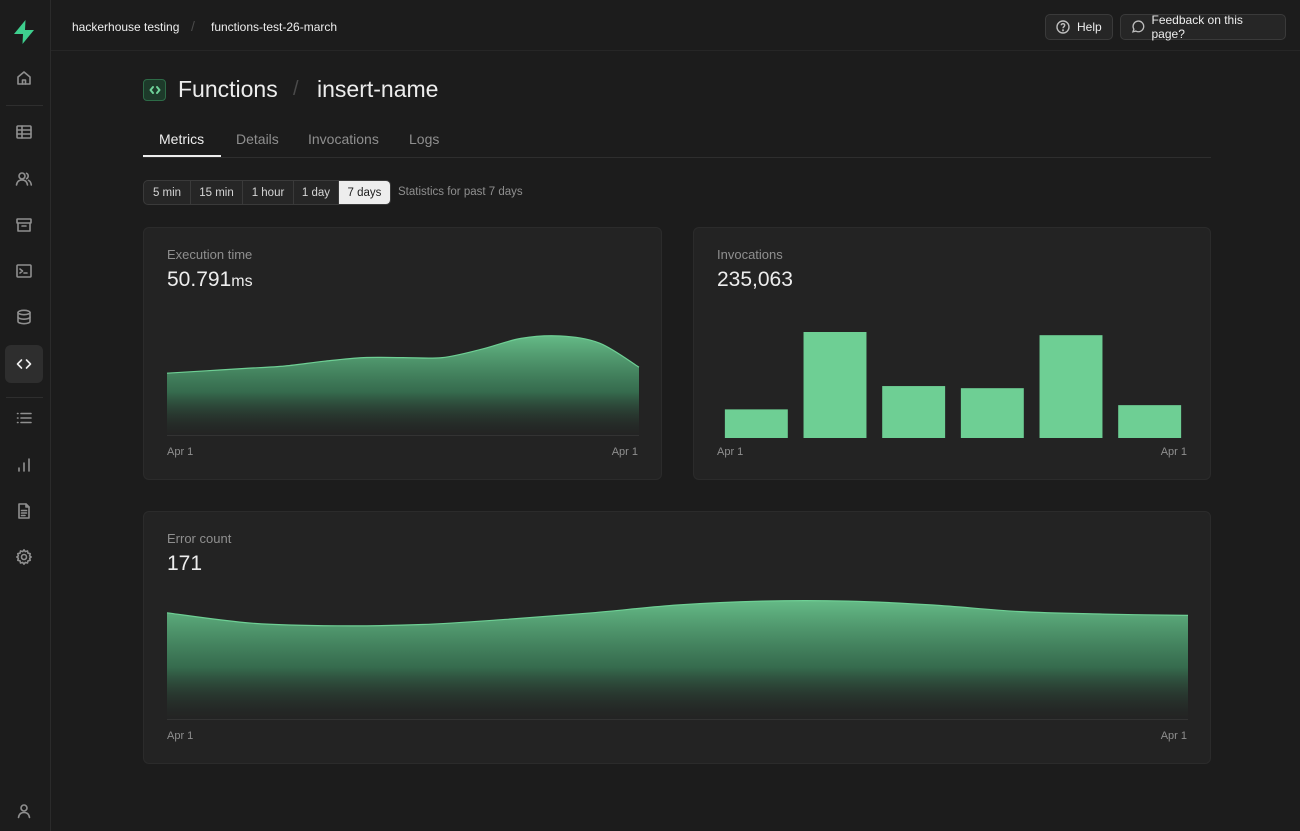 The width and height of the screenshot is (1300, 831). I want to click on sidebar-item-edge-functions, so click(24, 364).